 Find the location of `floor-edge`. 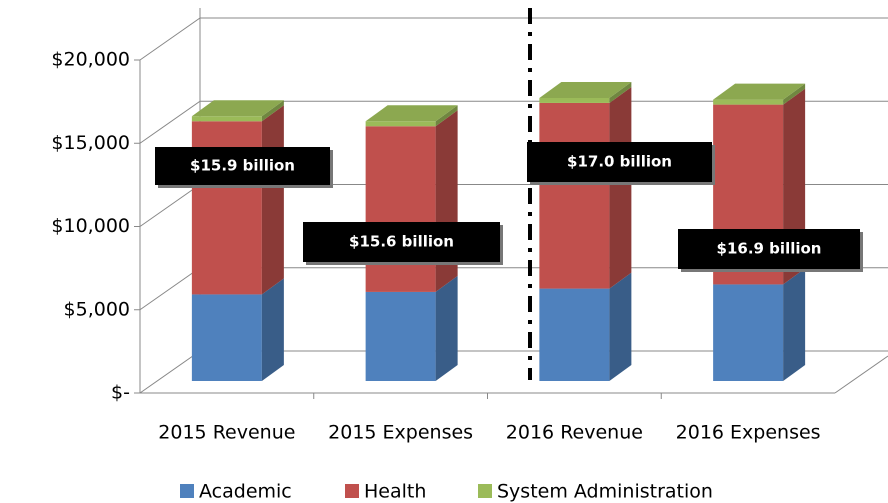

floor-edge is located at coordinates (861, 374).